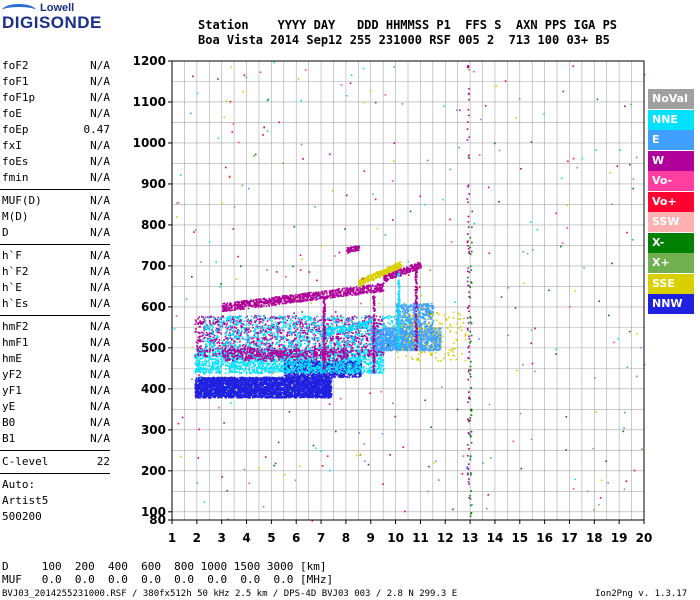 The height and width of the screenshot is (600, 700). I want to click on param-row-hmf2: hmF2 N/A, so click(56, 328).